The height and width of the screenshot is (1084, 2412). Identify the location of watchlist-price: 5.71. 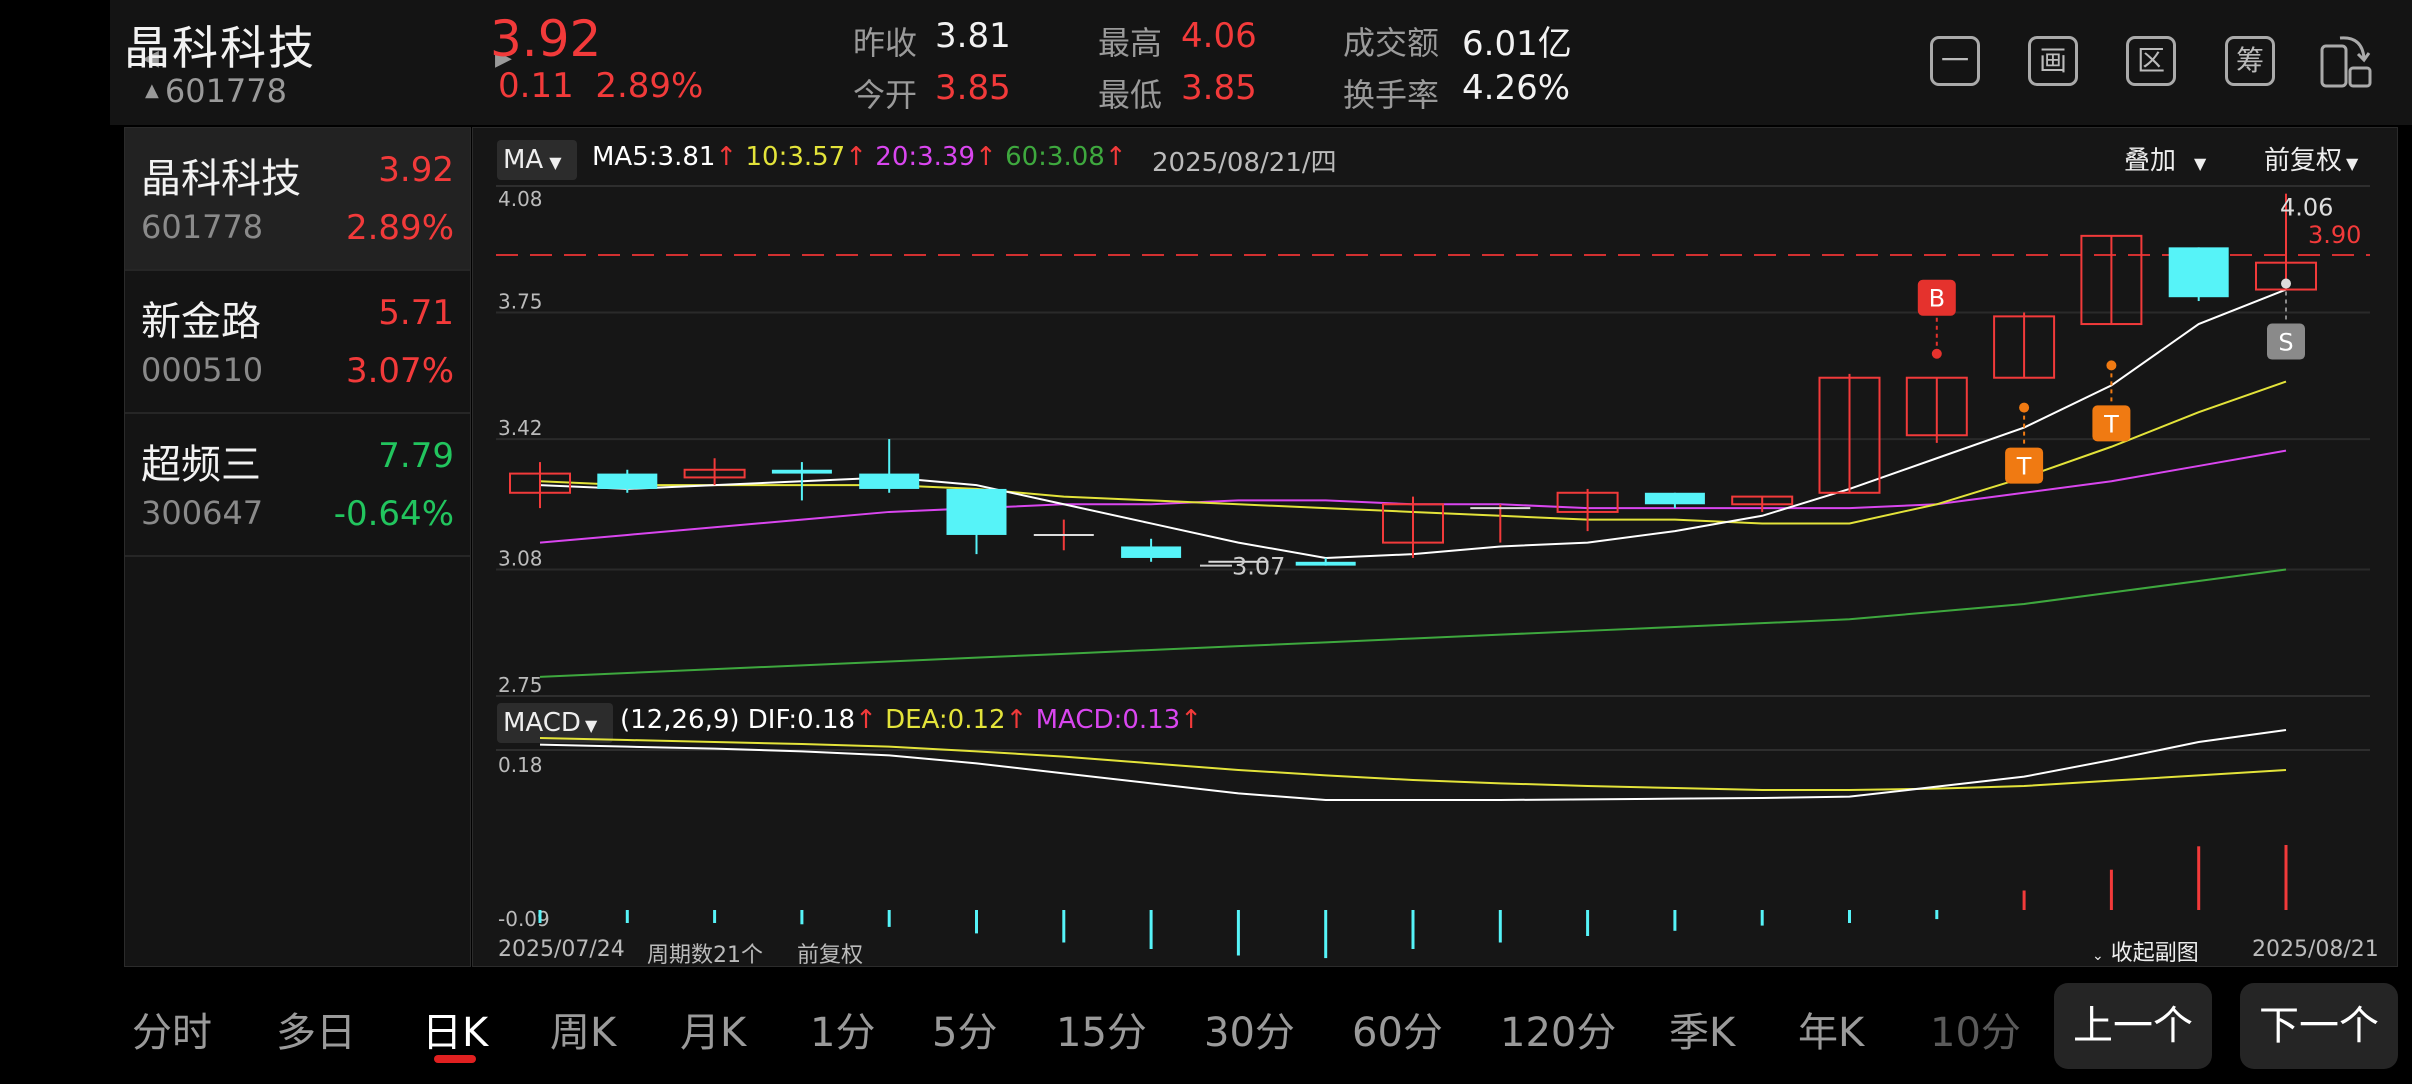
(416, 313).